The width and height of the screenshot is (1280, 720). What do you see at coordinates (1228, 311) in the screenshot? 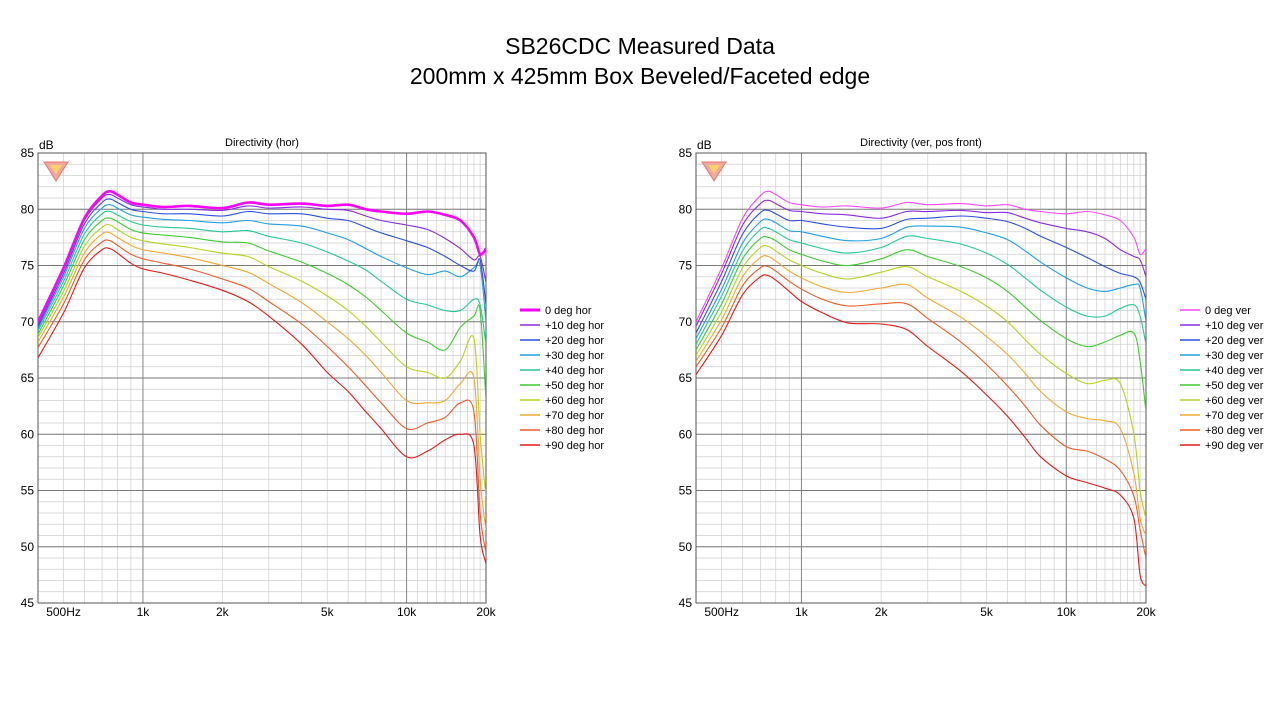
I see `legend-label: 0 deg ver` at bounding box center [1228, 311].